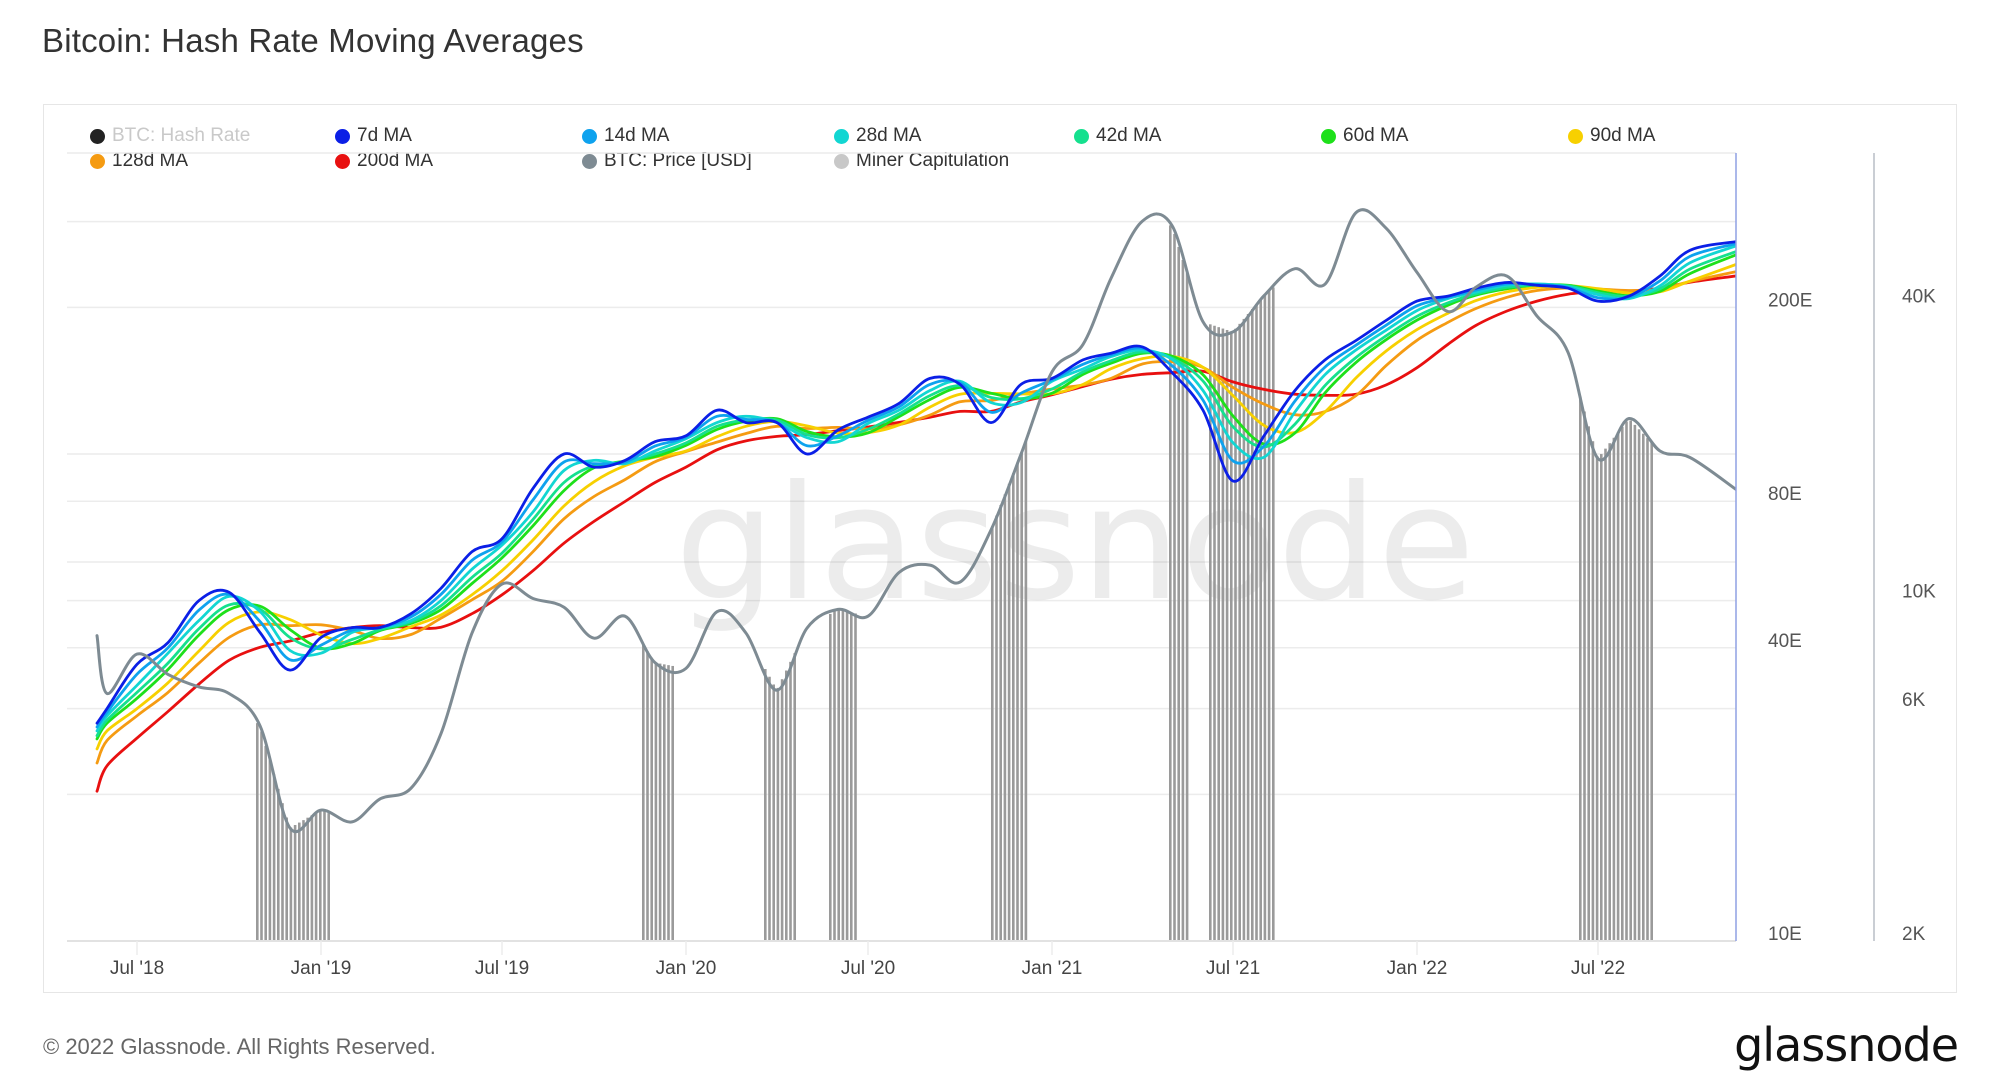 The image size is (2000, 1072). What do you see at coordinates (1598, 968) in the screenshot?
I see `x-tick-label: Jul '22` at bounding box center [1598, 968].